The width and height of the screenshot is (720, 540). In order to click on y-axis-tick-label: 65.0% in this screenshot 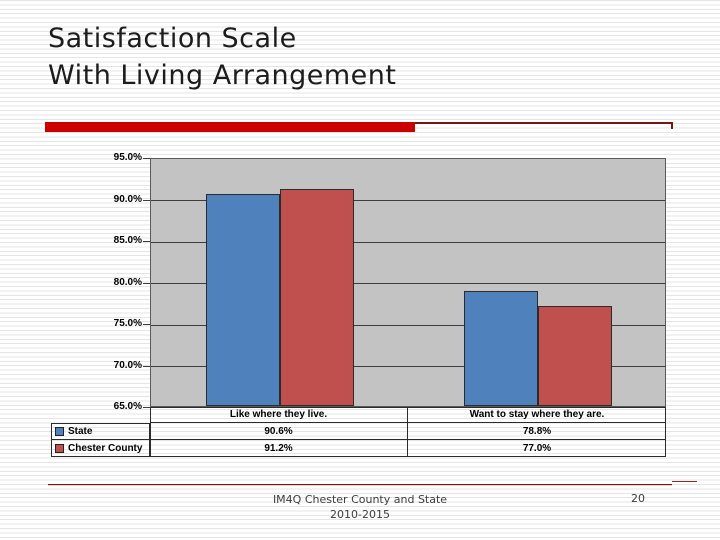, I will do `click(127, 406)`.